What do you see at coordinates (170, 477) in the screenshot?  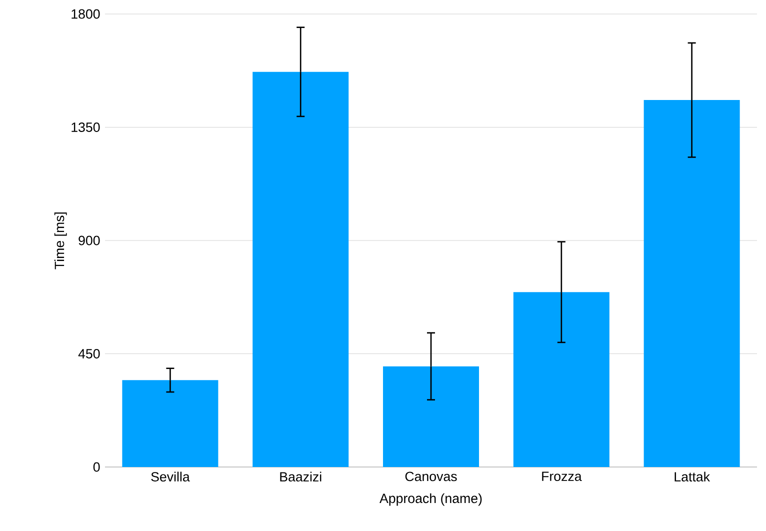 I see `x-tick-label: Sevilla` at bounding box center [170, 477].